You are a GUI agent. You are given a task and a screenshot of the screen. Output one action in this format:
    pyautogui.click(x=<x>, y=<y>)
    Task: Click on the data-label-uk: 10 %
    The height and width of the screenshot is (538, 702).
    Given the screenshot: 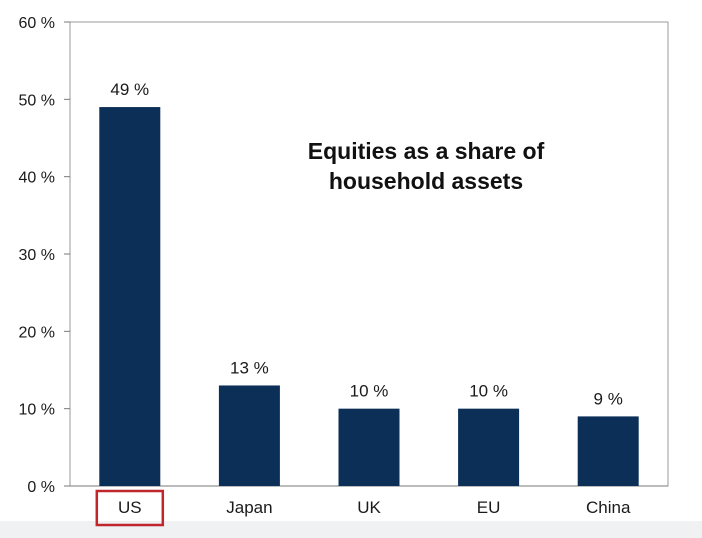 What is the action you would take?
    pyautogui.click(x=369, y=391)
    